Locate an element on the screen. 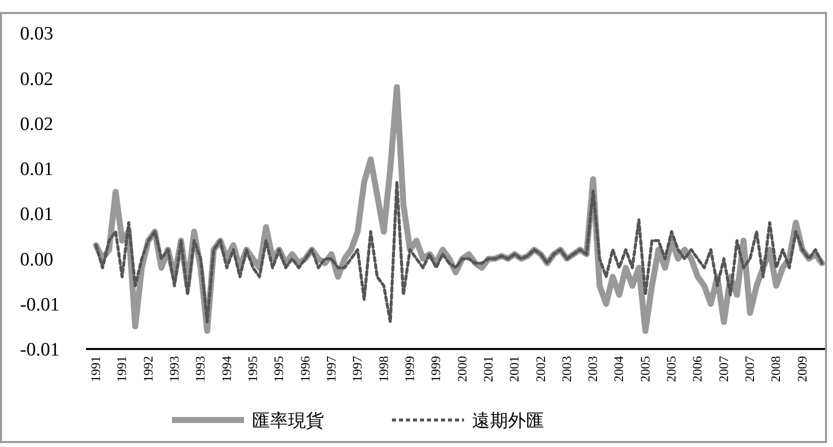  x-tick-label: 1992 is located at coordinates (148, 369).